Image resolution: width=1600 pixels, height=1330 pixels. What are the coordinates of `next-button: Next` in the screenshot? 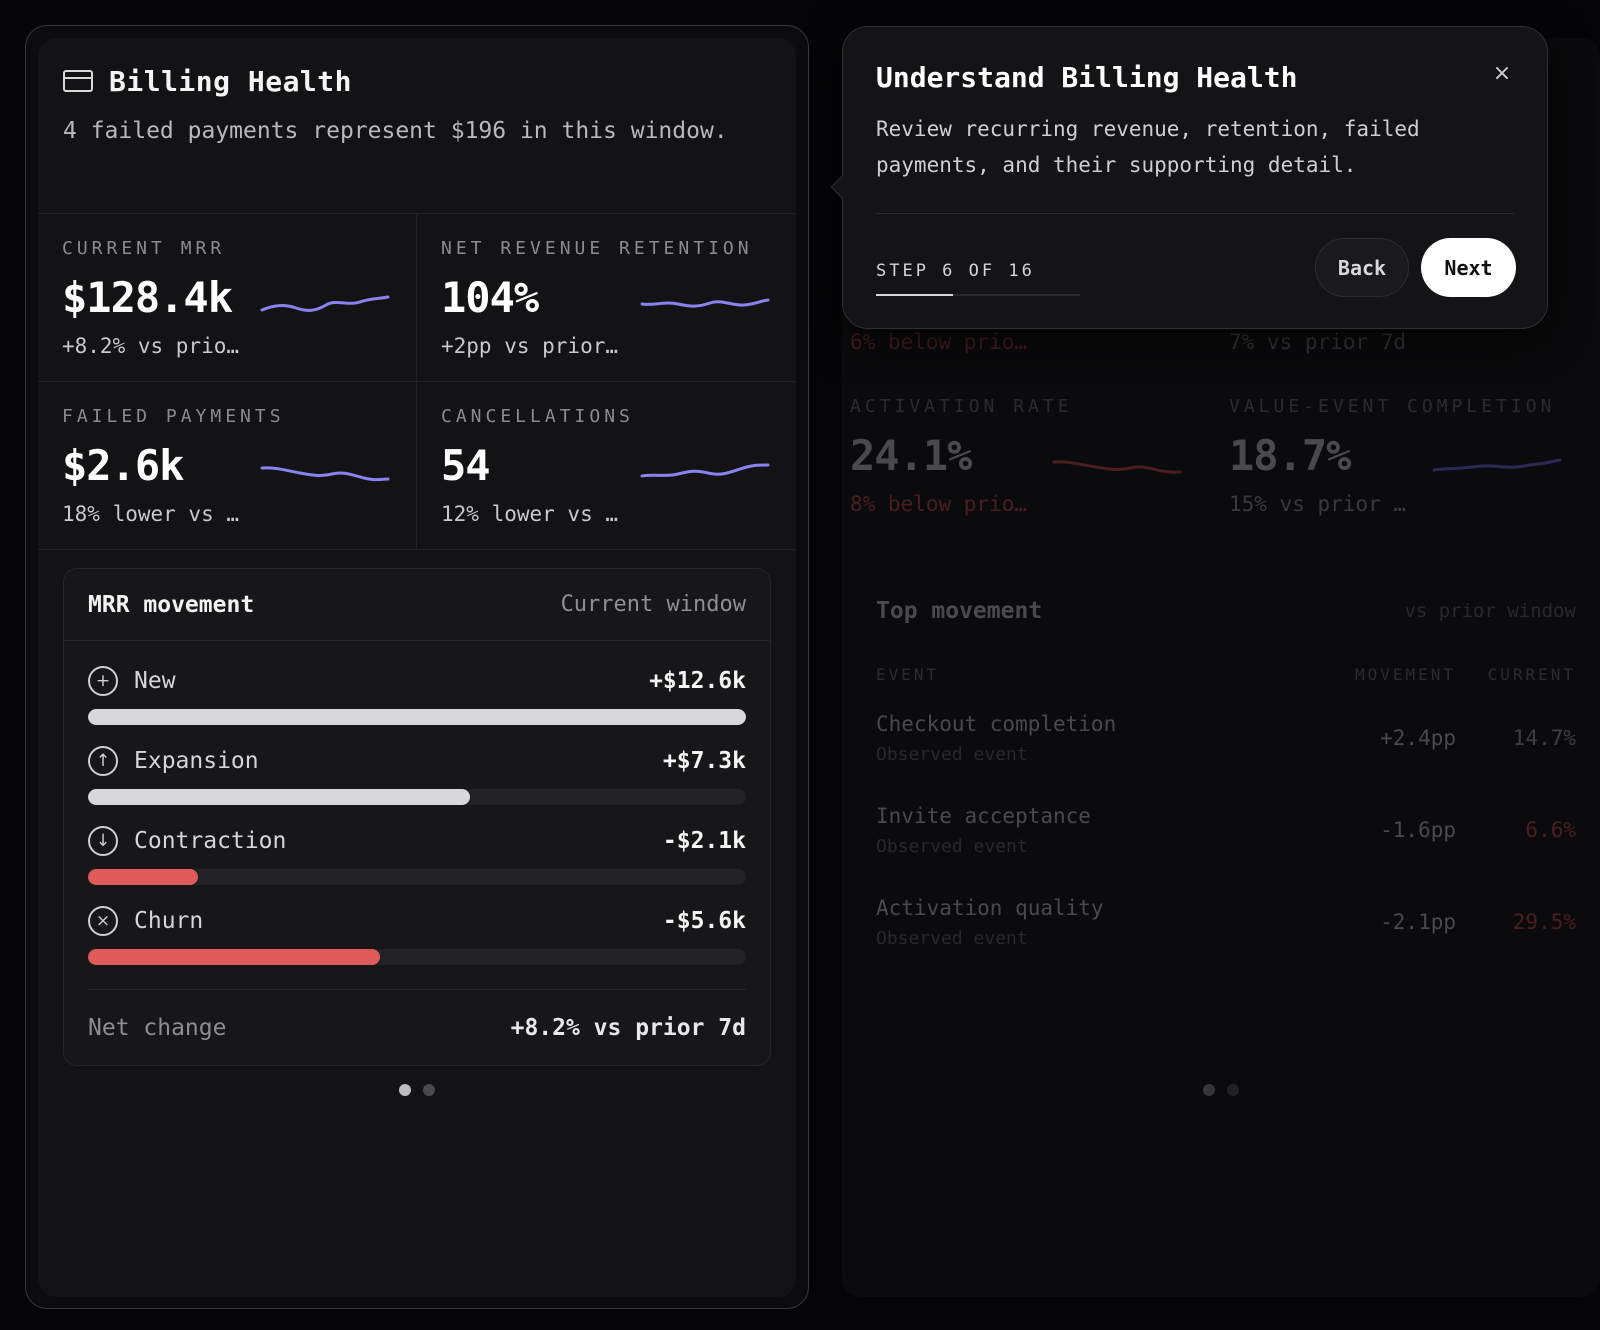 It's located at (1468, 267).